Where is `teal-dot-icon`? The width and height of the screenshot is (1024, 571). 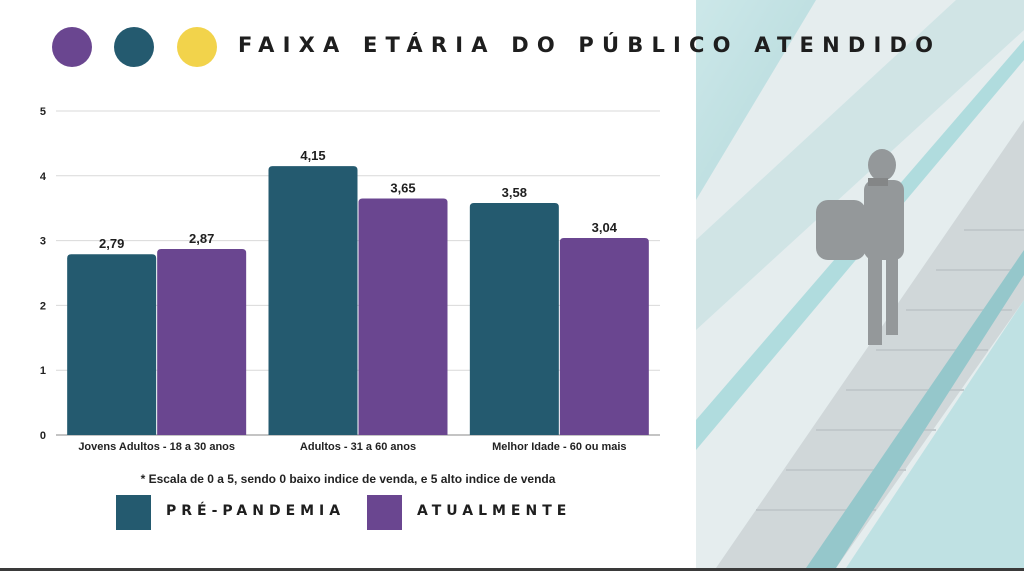 teal-dot-icon is located at coordinates (134, 47).